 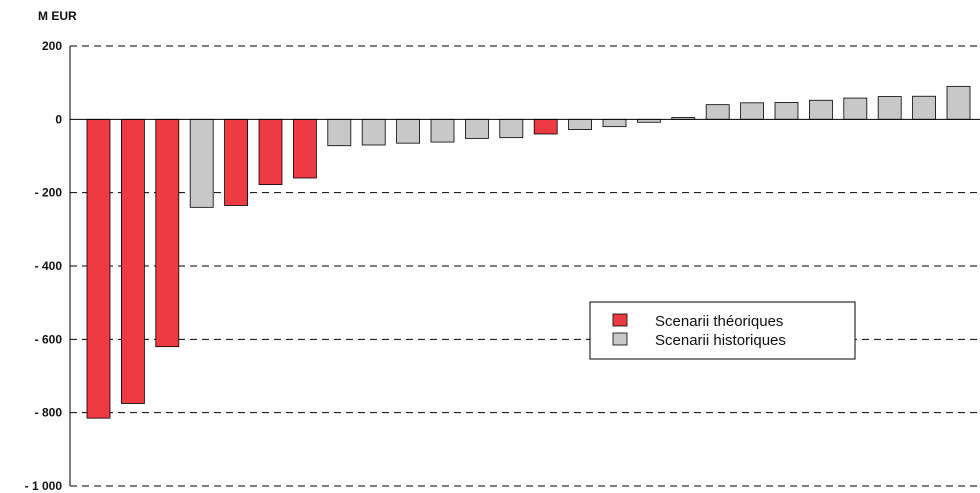 What do you see at coordinates (620, 320) in the screenshot?
I see `legend-swatch-theoretical` at bounding box center [620, 320].